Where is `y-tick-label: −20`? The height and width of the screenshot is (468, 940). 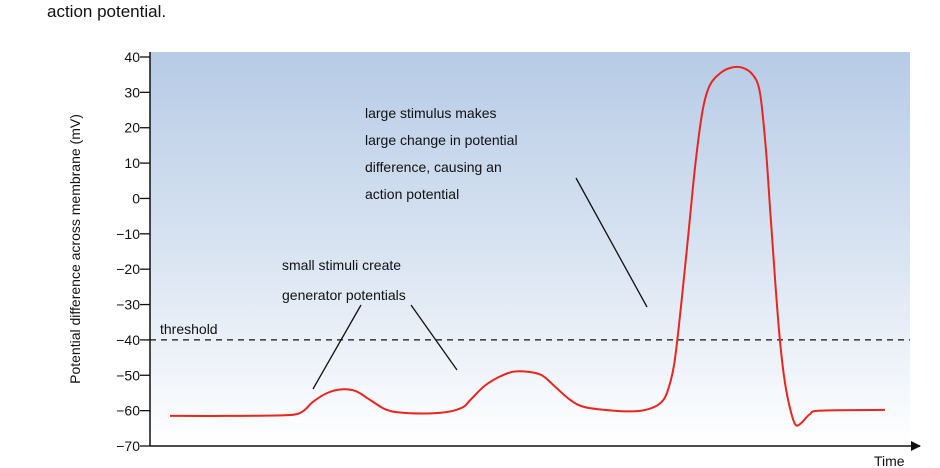 y-tick-label: −20 is located at coordinates (128, 269).